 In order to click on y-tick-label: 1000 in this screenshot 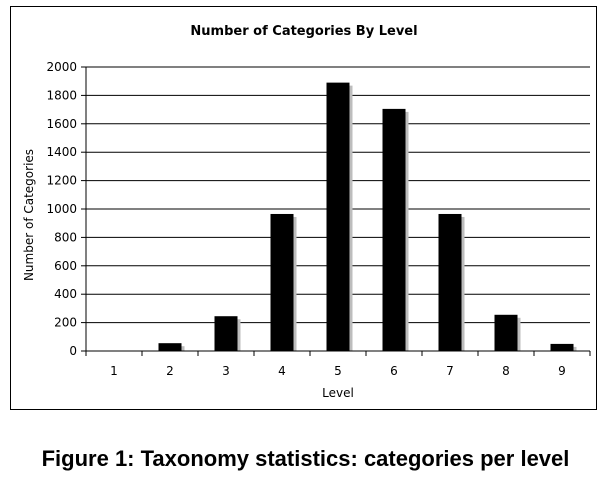, I will do `click(61, 209)`.